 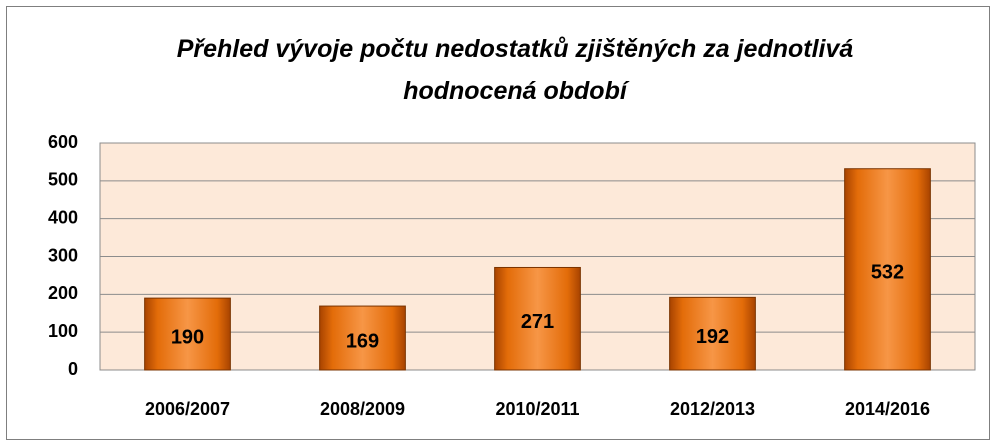 I want to click on data-label: 190, so click(x=187, y=337).